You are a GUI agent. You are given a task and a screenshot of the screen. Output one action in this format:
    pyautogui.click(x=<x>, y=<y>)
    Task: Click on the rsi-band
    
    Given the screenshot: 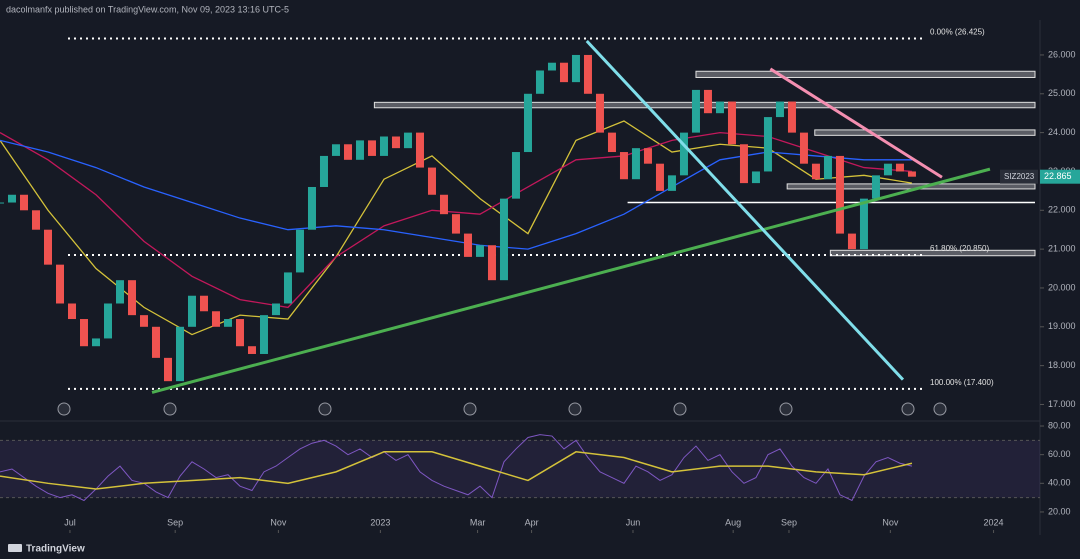 What is the action you would take?
    pyautogui.click(x=520, y=469)
    